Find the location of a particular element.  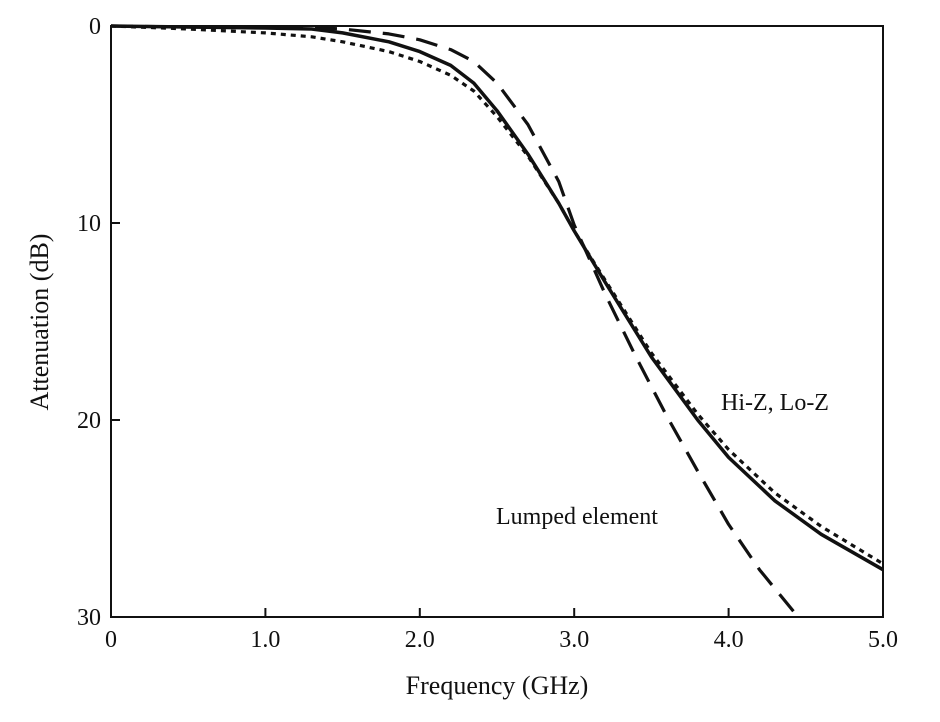

y-tick-label: 0 is located at coordinates (95, 27).